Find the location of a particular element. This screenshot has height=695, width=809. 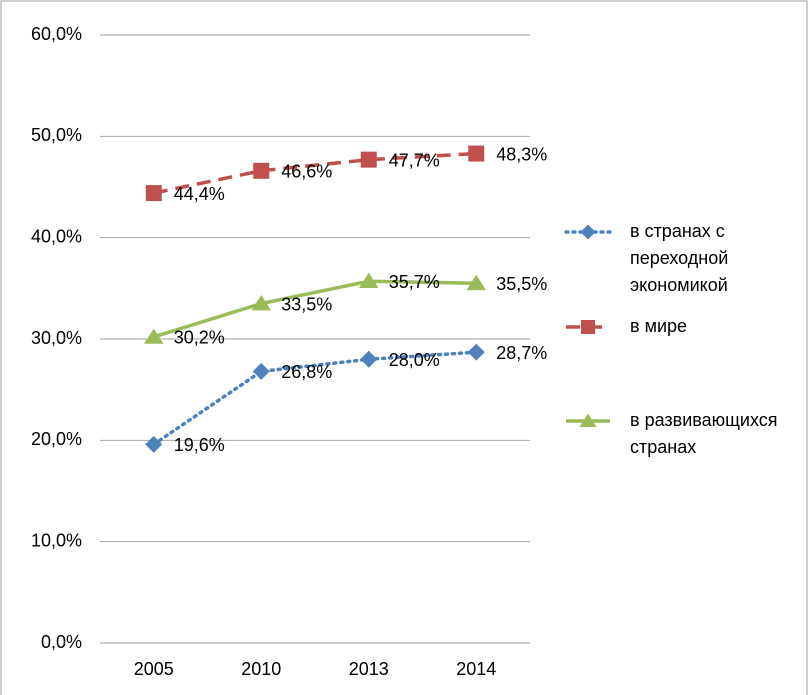

x-tick-label: 2013 is located at coordinates (369, 669).